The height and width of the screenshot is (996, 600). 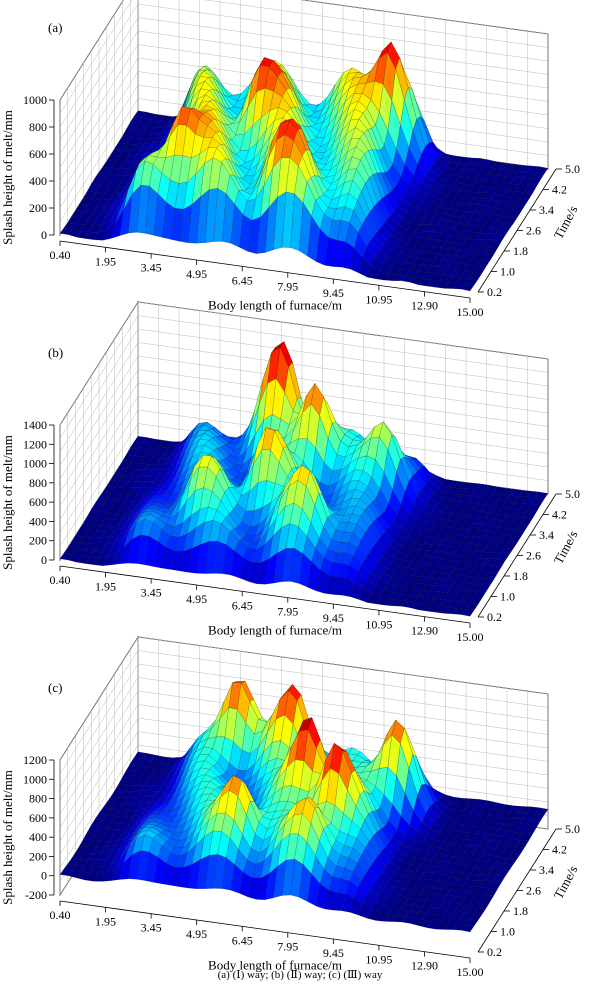 I want to click on z-tick-label: 1400, so click(x=35, y=425).